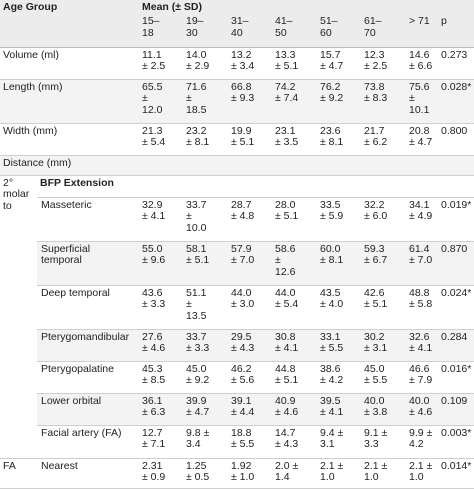  I want to click on row-value: 9.1 ± 3.3, so click(383, 442).